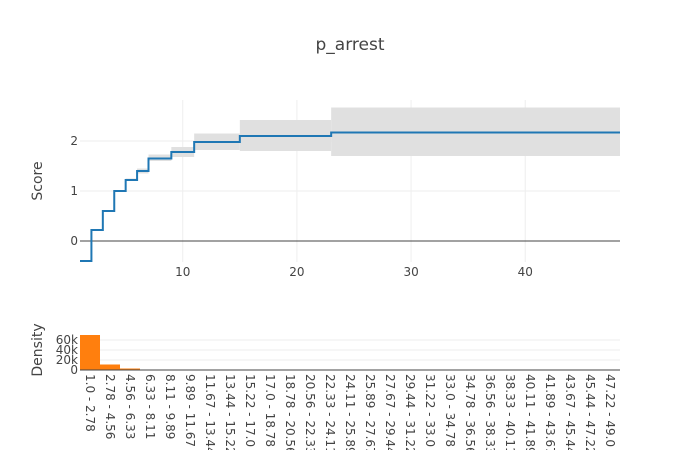  Describe the element at coordinates (350, 45) in the screenshot. I see `chart-title: p_arrest` at that location.